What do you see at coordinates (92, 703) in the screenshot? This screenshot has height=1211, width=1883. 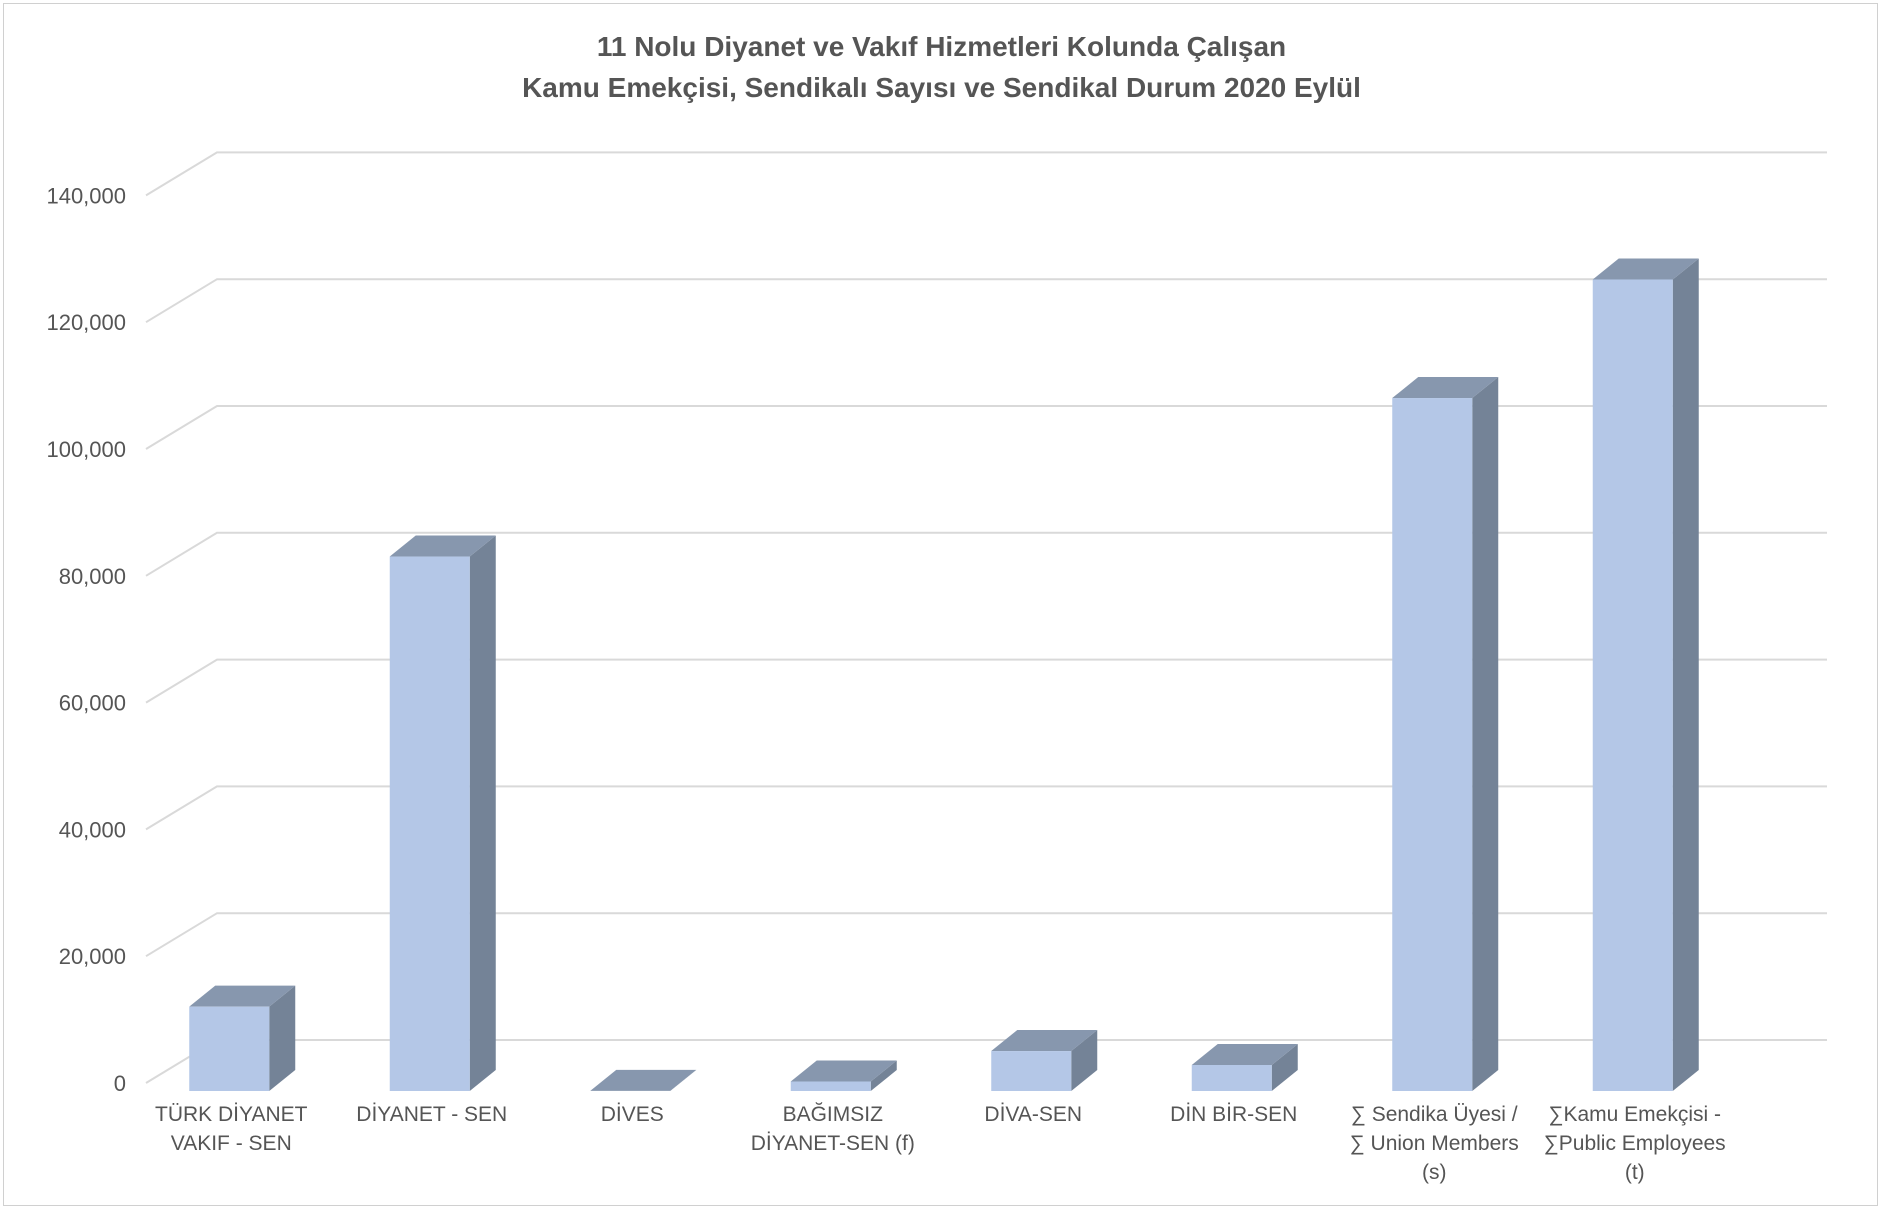 I see `y-tick-label: 60,000` at bounding box center [92, 703].